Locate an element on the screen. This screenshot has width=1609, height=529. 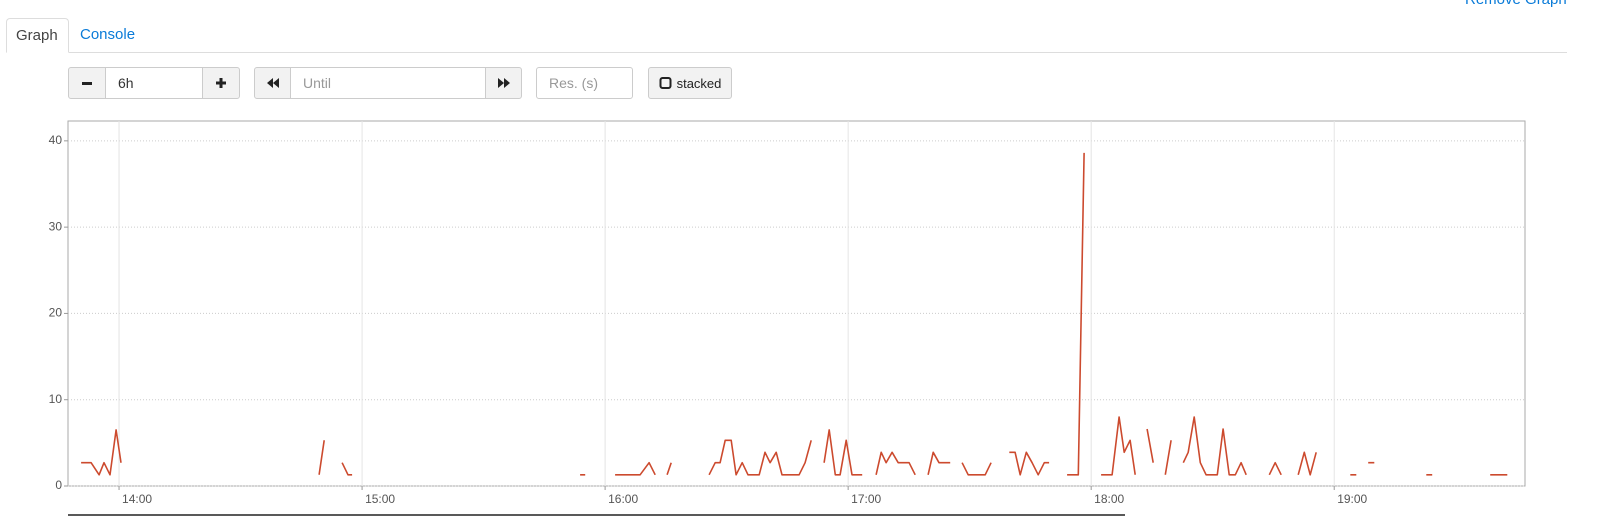
stacked-label: stacked is located at coordinates (699, 83).